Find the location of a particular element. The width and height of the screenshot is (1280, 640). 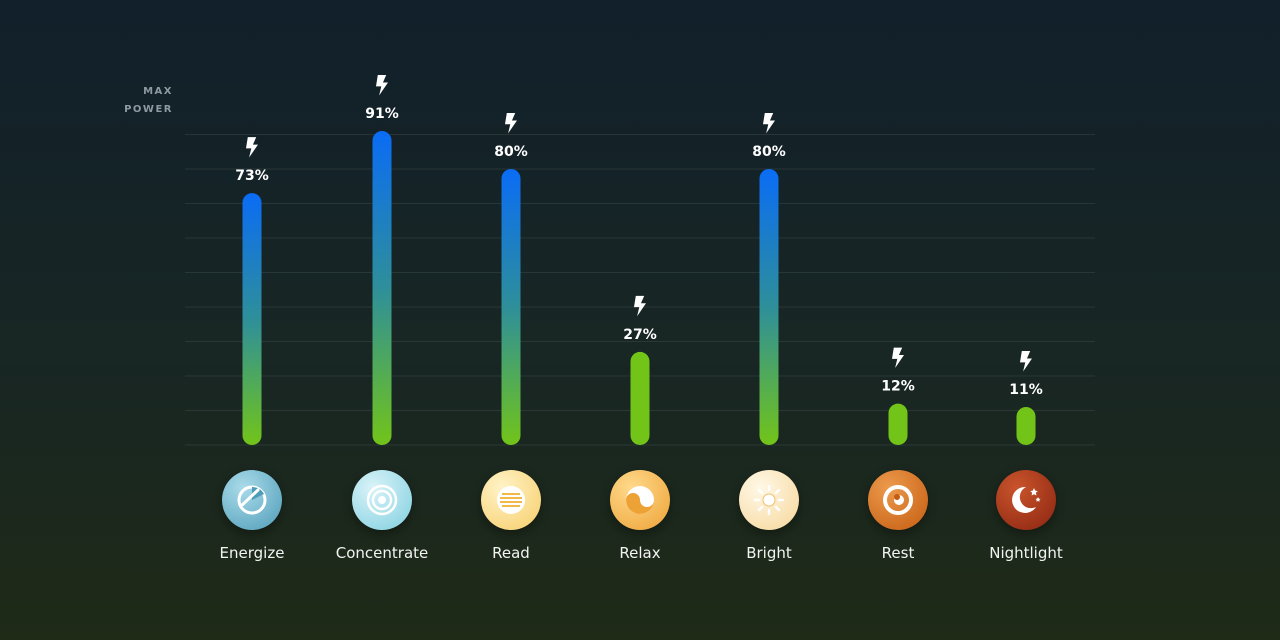

bar-relax is located at coordinates (640, 398).